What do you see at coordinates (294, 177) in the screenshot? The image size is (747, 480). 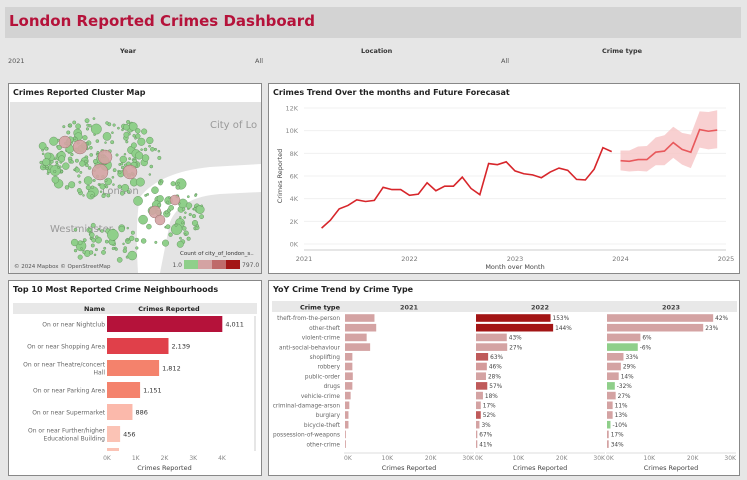 I see `y-tick-label: 6K` at bounding box center [294, 177].